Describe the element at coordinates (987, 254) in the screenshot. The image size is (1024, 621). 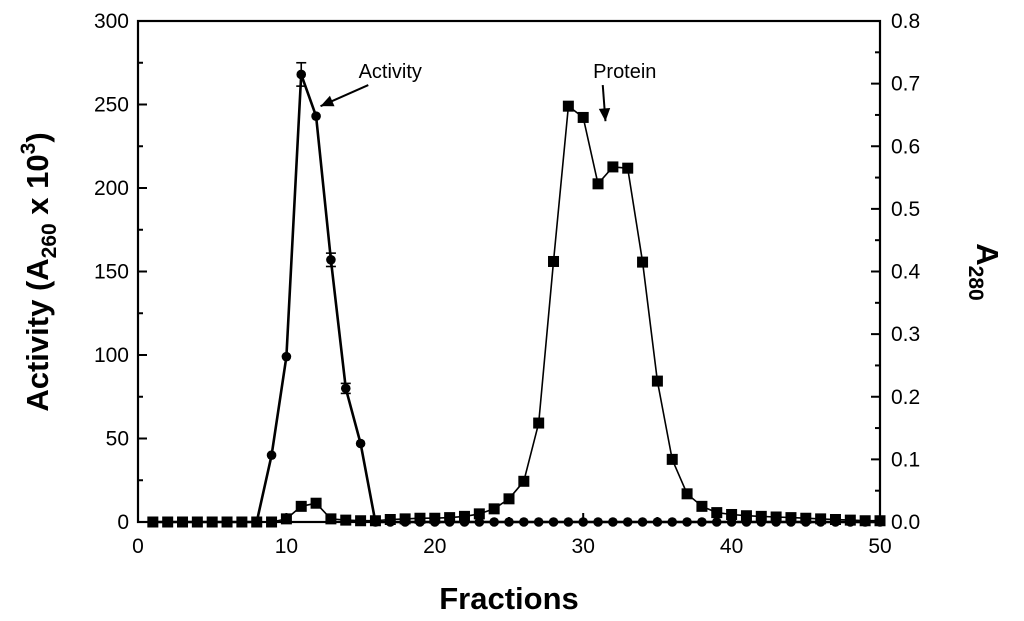
I see `y2-axis-title-main: A` at that location.